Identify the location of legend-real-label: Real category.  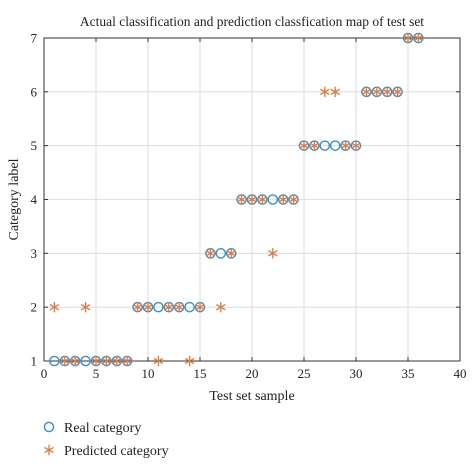
(102, 428).